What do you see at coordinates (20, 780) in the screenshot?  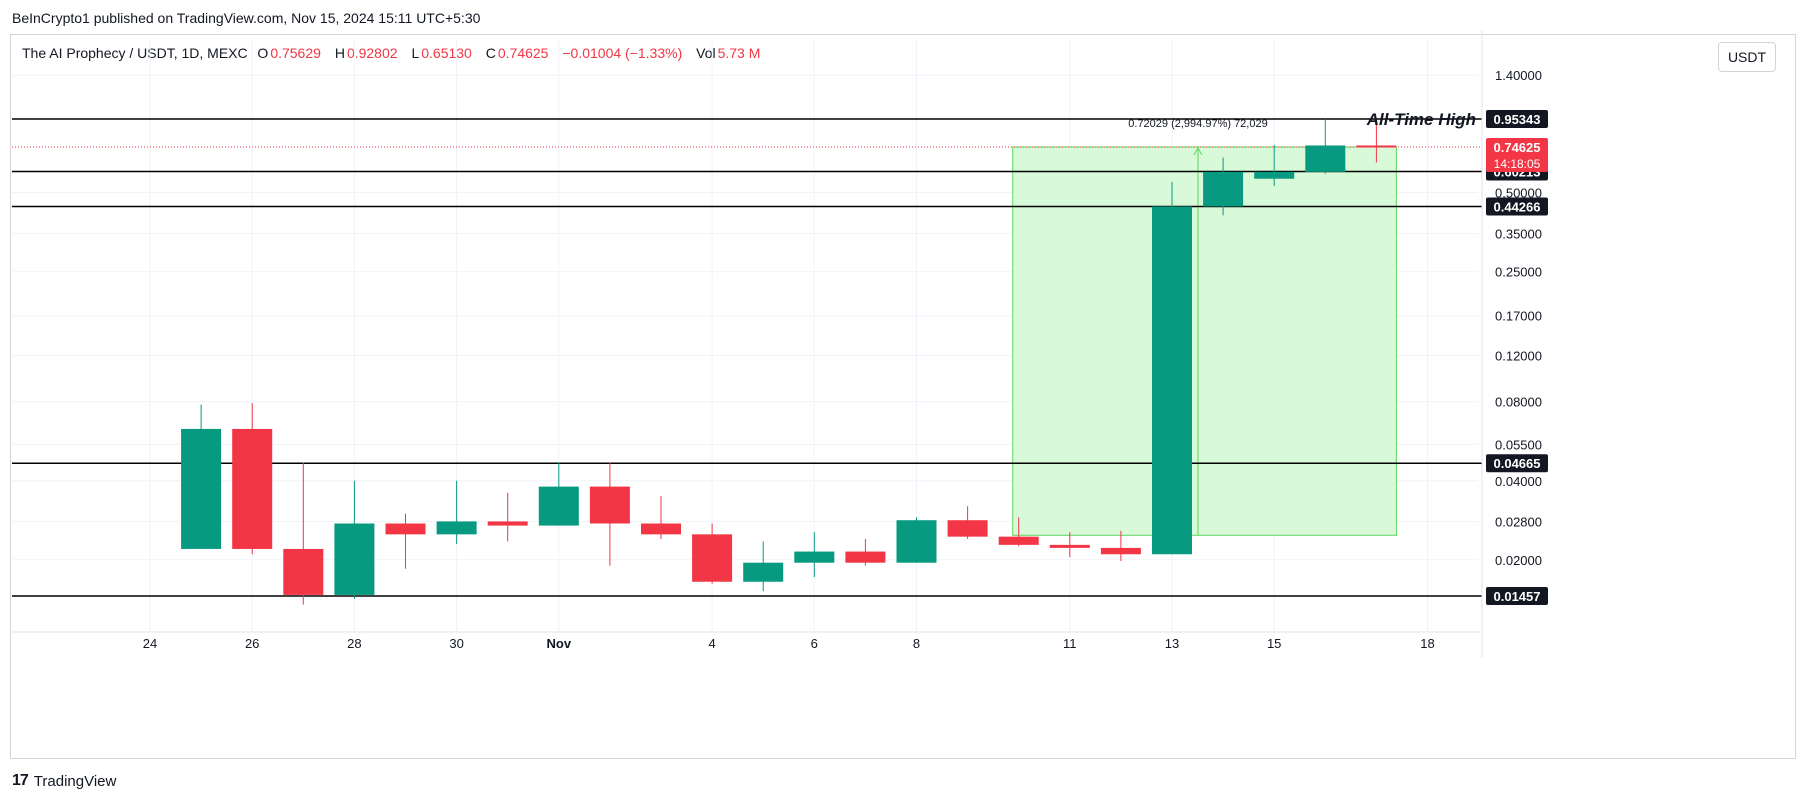 I see `tradingview-logo-icon: 17` at bounding box center [20, 780].